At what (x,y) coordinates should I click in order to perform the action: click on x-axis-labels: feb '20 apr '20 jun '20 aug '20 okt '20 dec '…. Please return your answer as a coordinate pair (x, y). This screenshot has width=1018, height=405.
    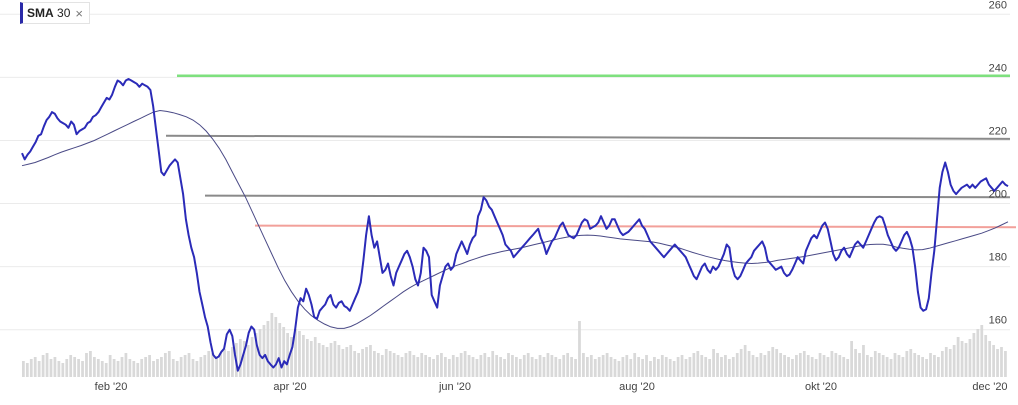
    Looking at the image, I should click on (551, 387).